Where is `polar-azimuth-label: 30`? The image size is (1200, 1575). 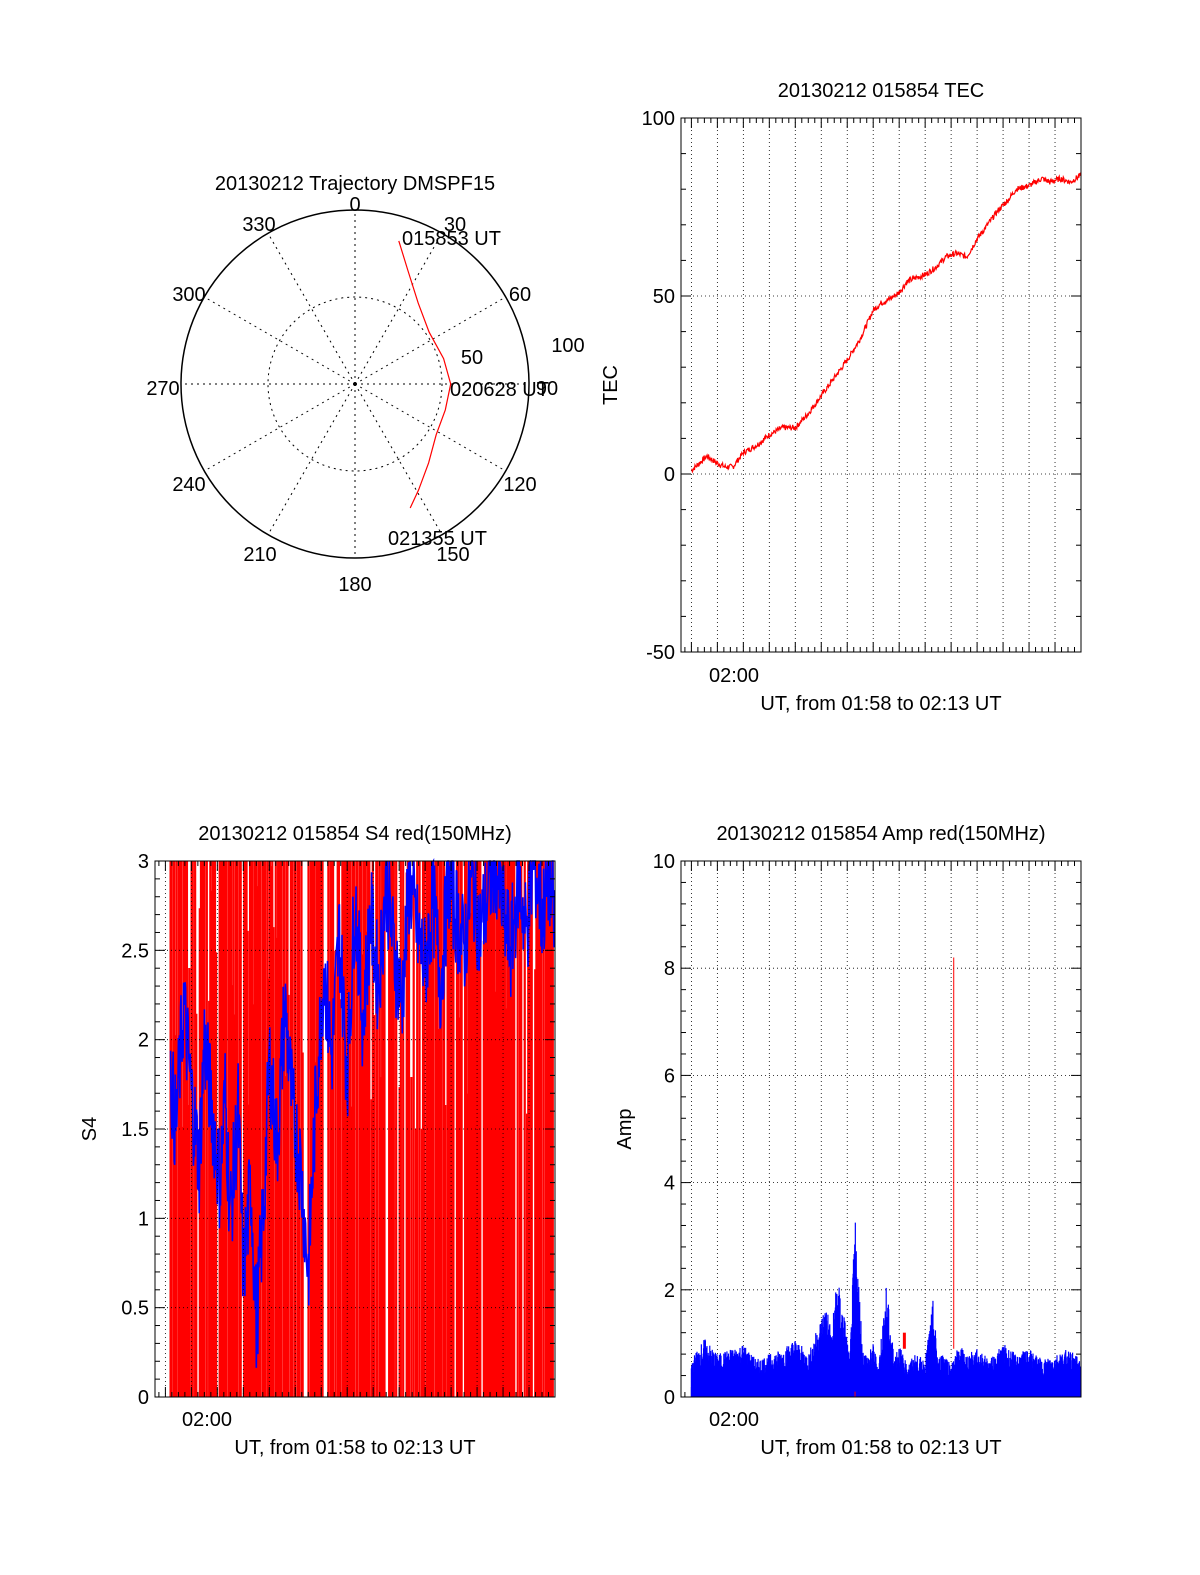
polar-azimuth-label: 30 is located at coordinates (455, 225).